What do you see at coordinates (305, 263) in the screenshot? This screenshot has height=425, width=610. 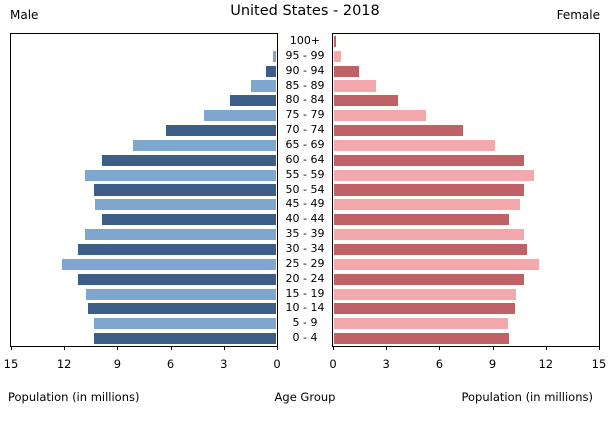 I see `age-group-label-25-29: 25 - 29` at bounding box center [305, 263].